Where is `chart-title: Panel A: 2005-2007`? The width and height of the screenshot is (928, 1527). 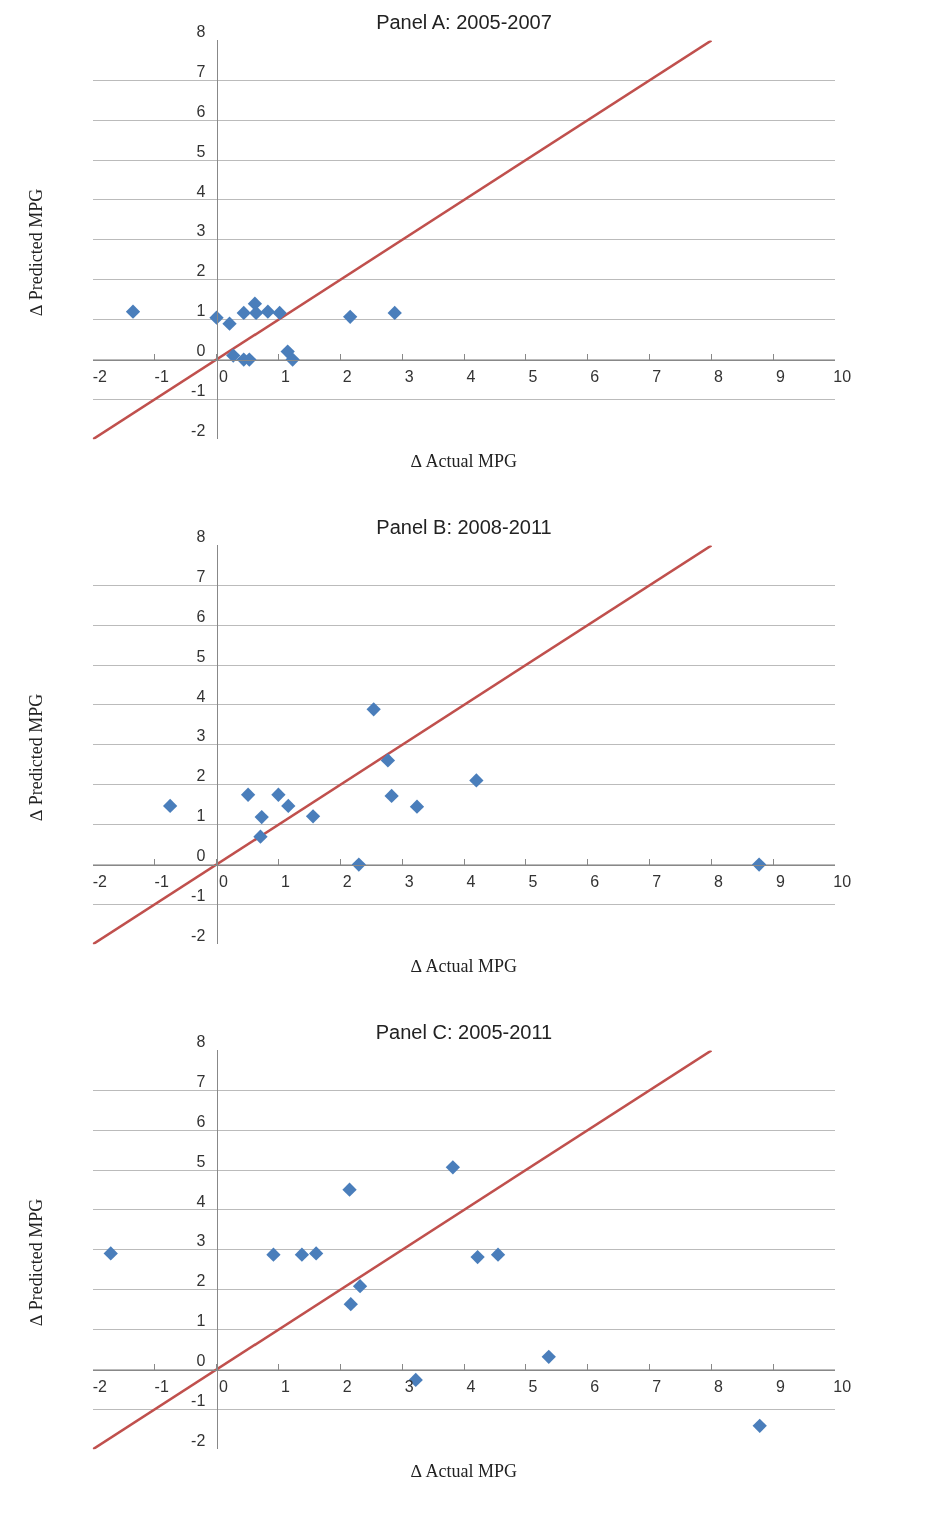 chart-title: Panel A: 2005-2007 is located at coordinates (464, 22).